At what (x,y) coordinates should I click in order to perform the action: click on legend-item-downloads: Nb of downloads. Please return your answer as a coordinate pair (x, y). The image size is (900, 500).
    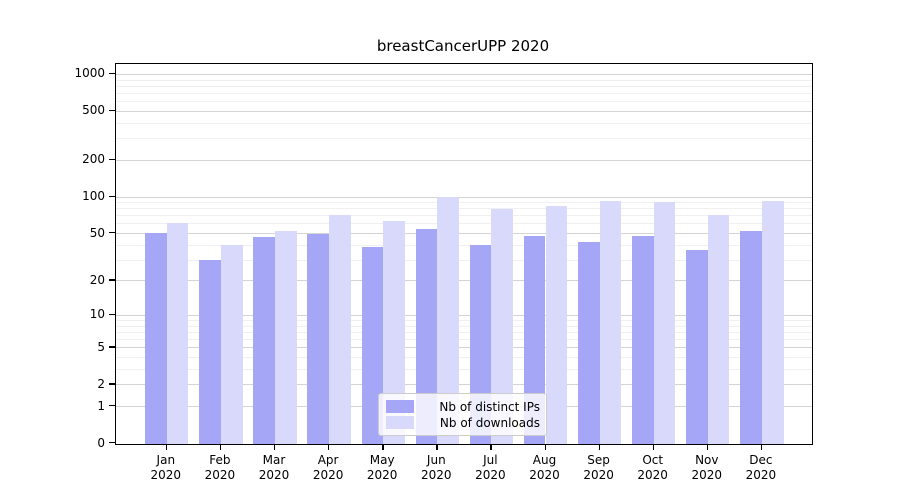
    Looking at the image, I should click on (463, 423).